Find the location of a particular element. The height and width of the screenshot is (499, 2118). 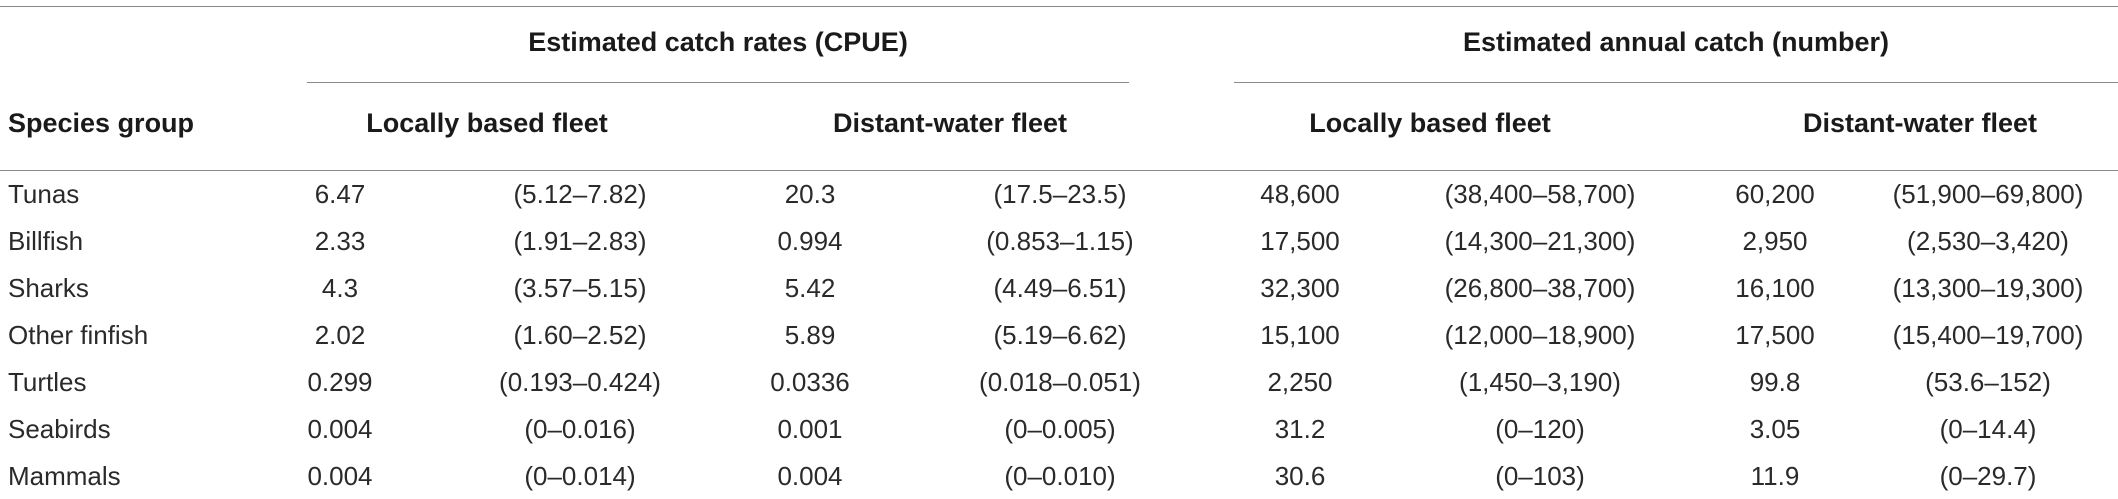

species-cell: Turtles is located at coordinates (47, 382).